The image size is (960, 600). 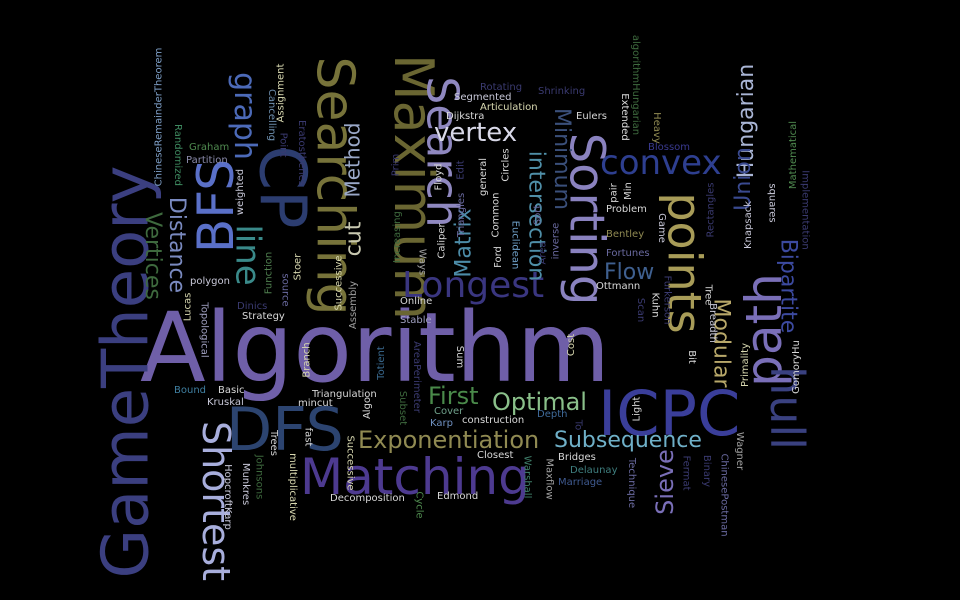 I want to click on word-floyd: Floyd, so click(x=439, y=177).